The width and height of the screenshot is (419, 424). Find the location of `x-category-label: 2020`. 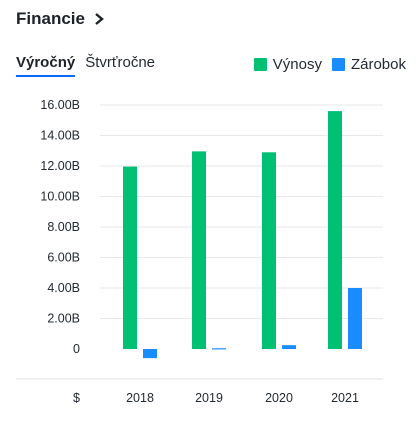

x-category-label: 2020 is located at coordinates (279, 398).